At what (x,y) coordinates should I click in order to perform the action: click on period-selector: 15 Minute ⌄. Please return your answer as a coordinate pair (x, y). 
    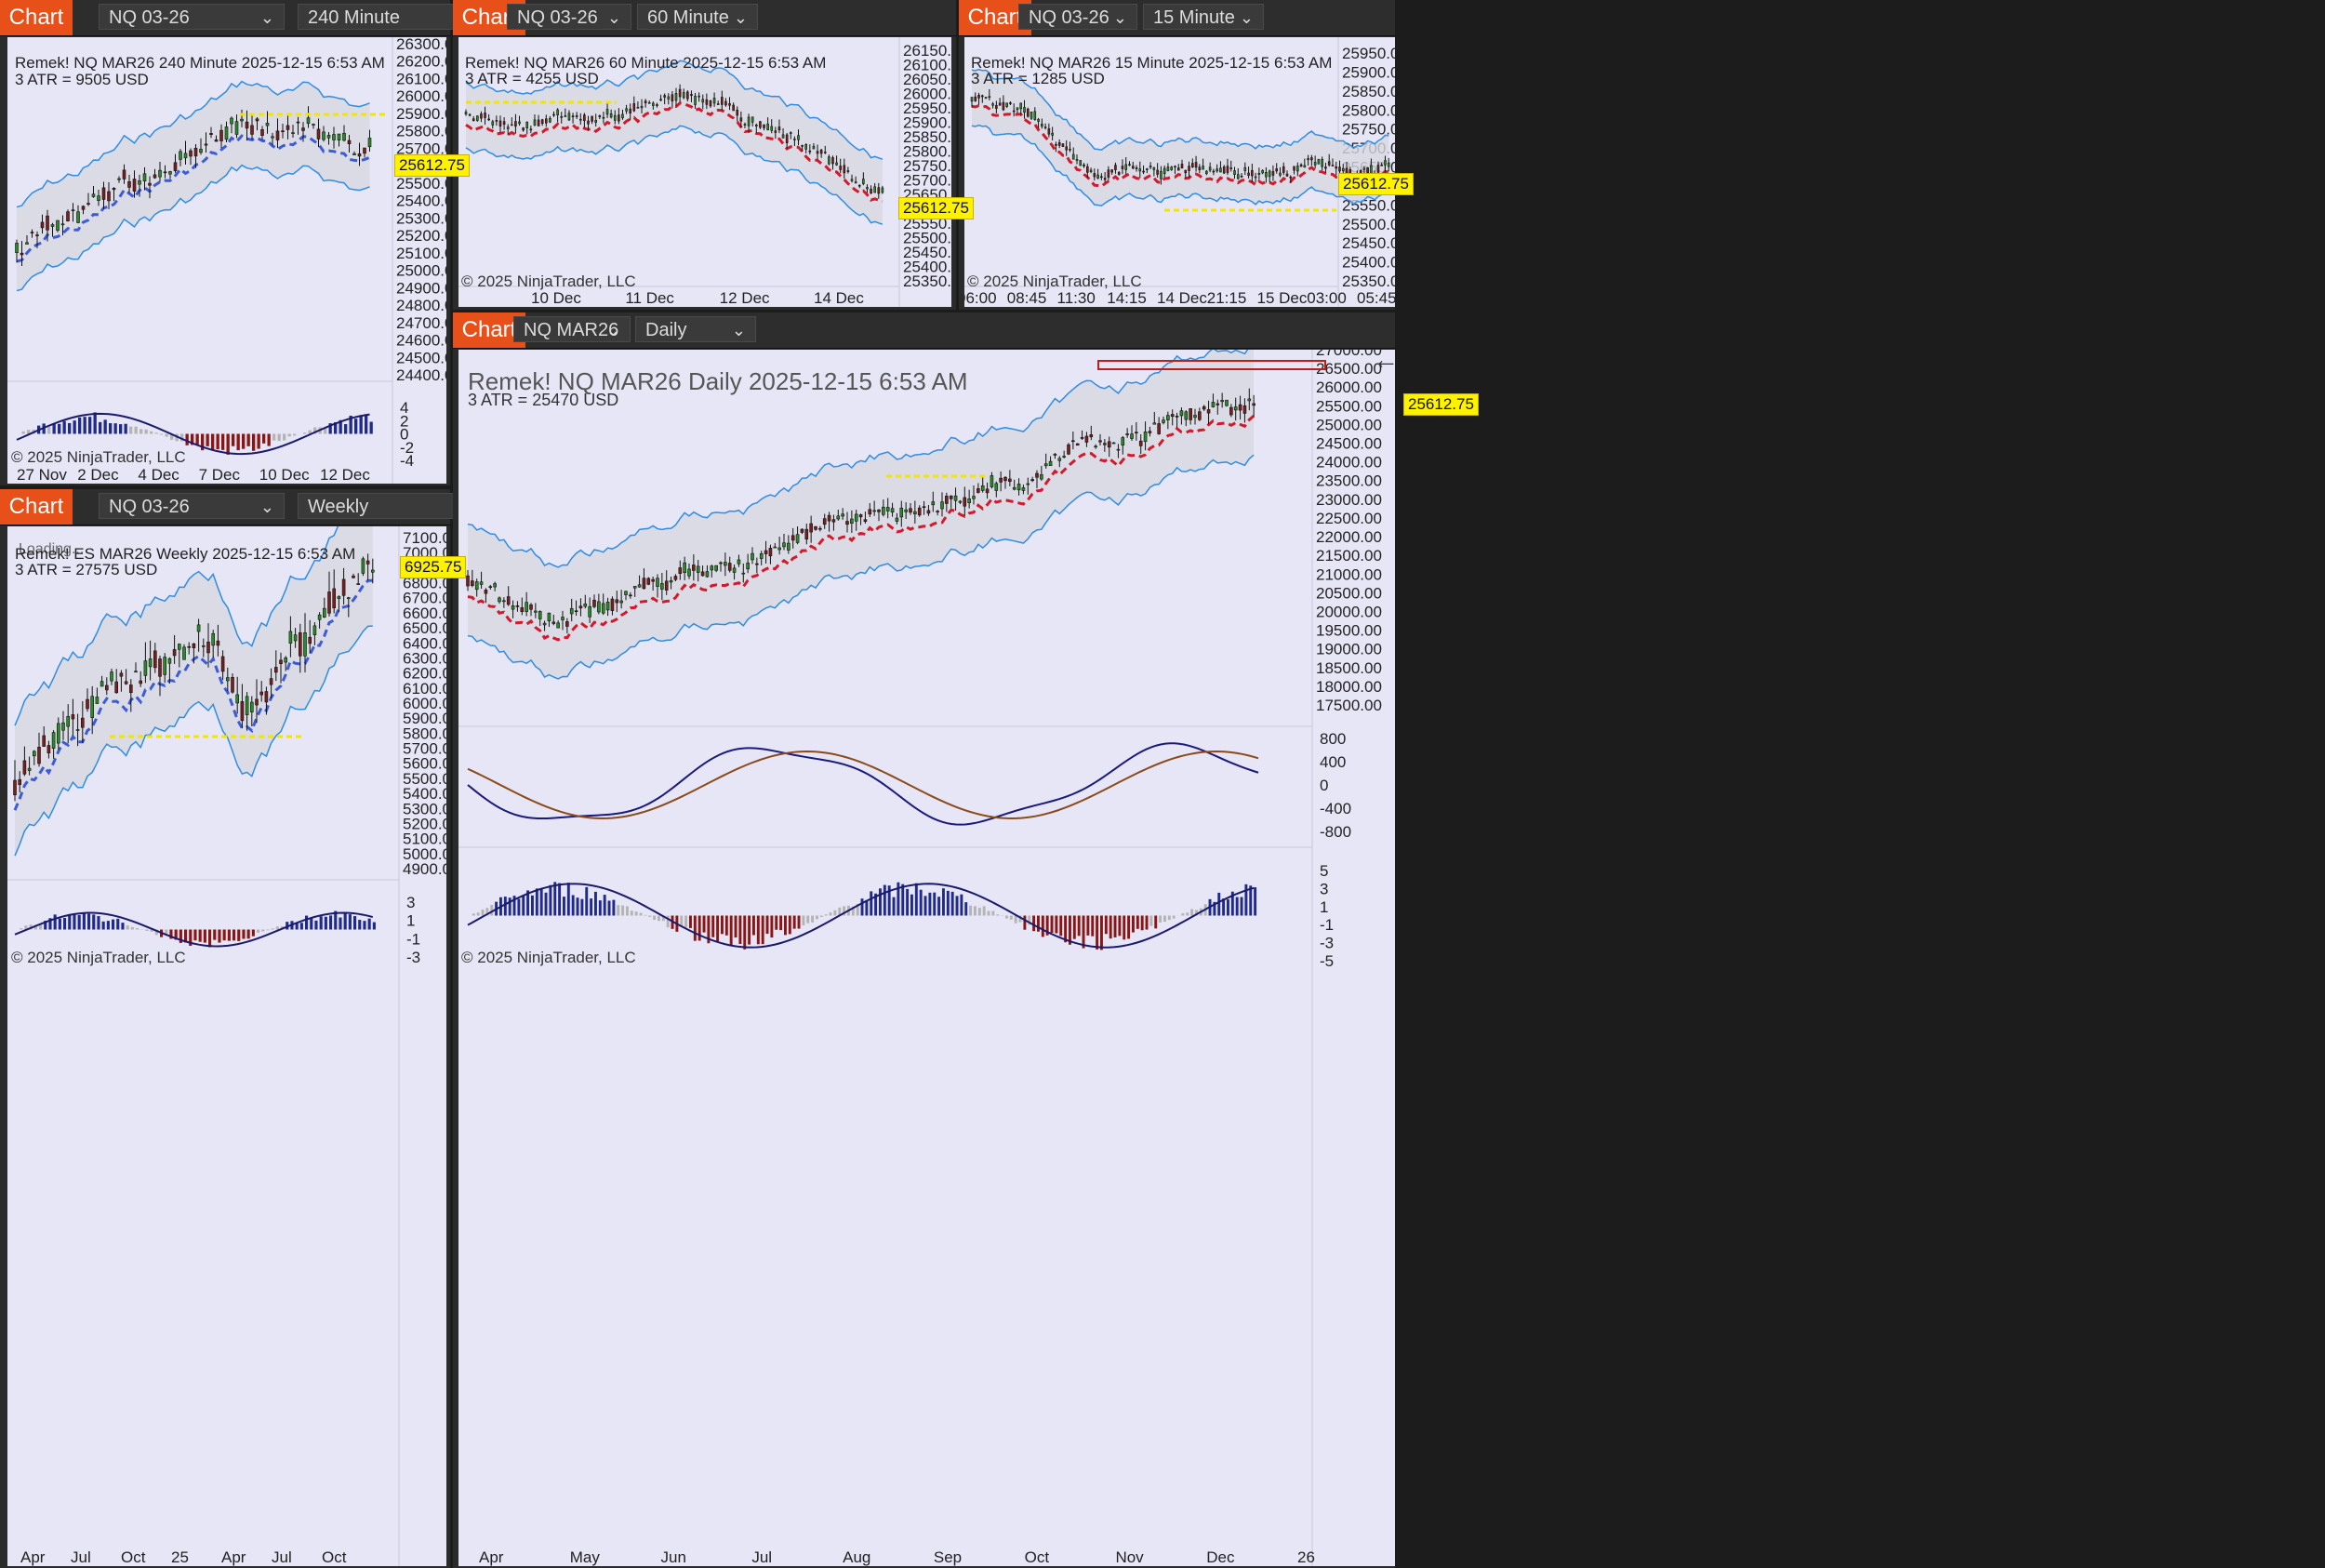
    Looking at the image, I should click on (1203, 17).